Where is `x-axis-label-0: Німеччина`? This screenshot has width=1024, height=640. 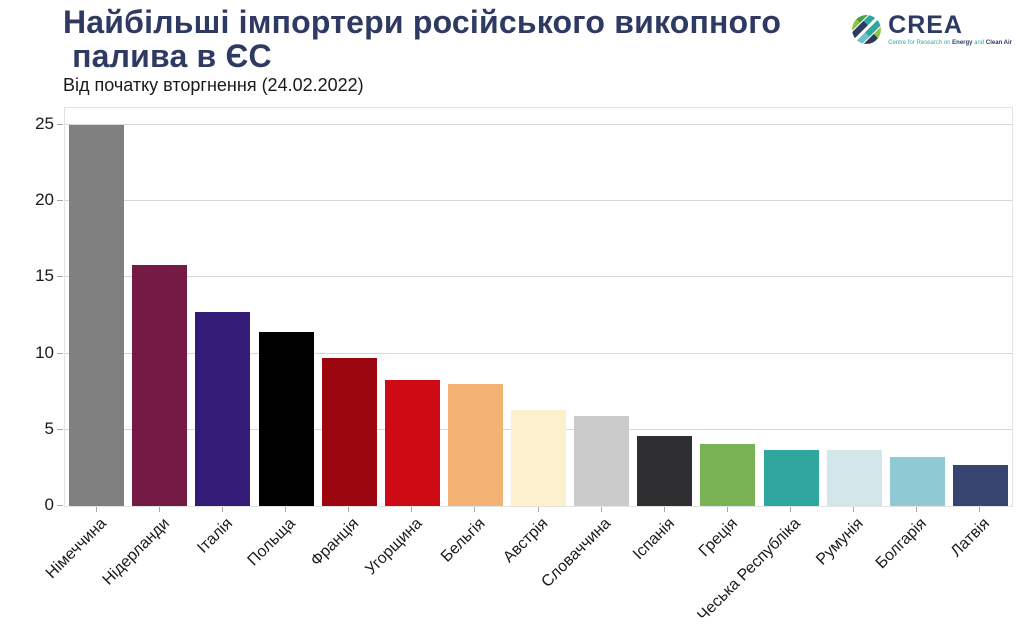 x-axis-label-0: Німеччина is located at coordinates (76, 549).